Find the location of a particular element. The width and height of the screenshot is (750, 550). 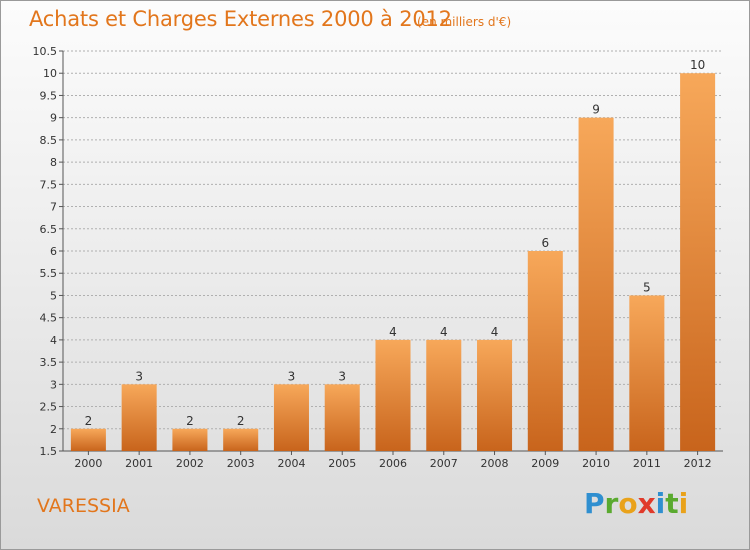

y-tick-label: 4 is located at coordinates (53, 340).